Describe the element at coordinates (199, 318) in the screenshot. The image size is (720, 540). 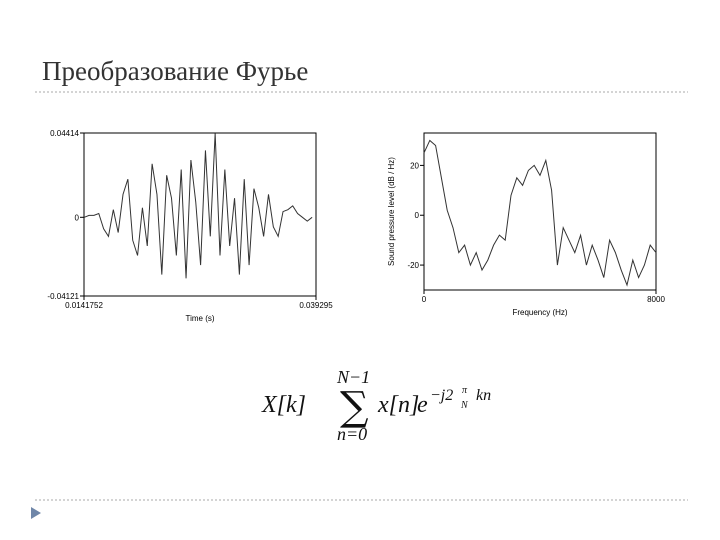
I see `x-axis-label: Time (s)` at that location.